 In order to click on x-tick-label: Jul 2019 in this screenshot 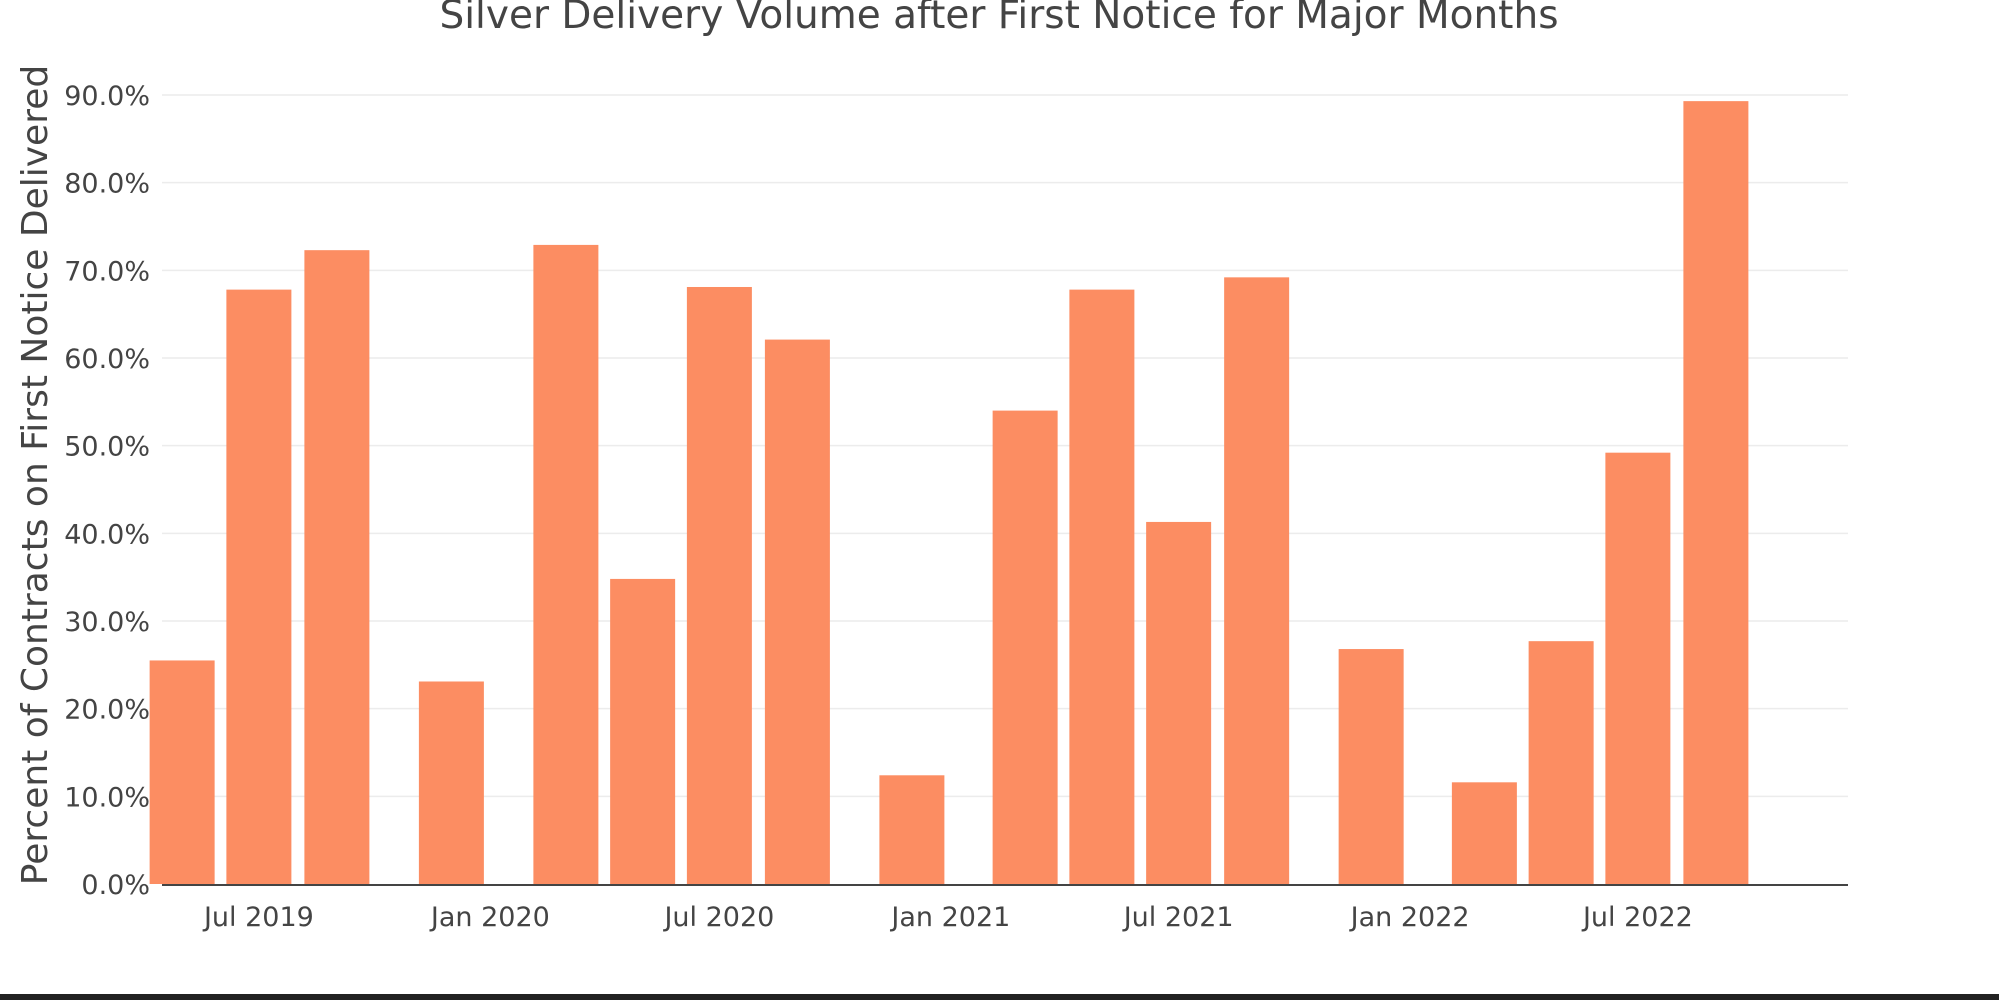, I will do `click(258, 917)`.